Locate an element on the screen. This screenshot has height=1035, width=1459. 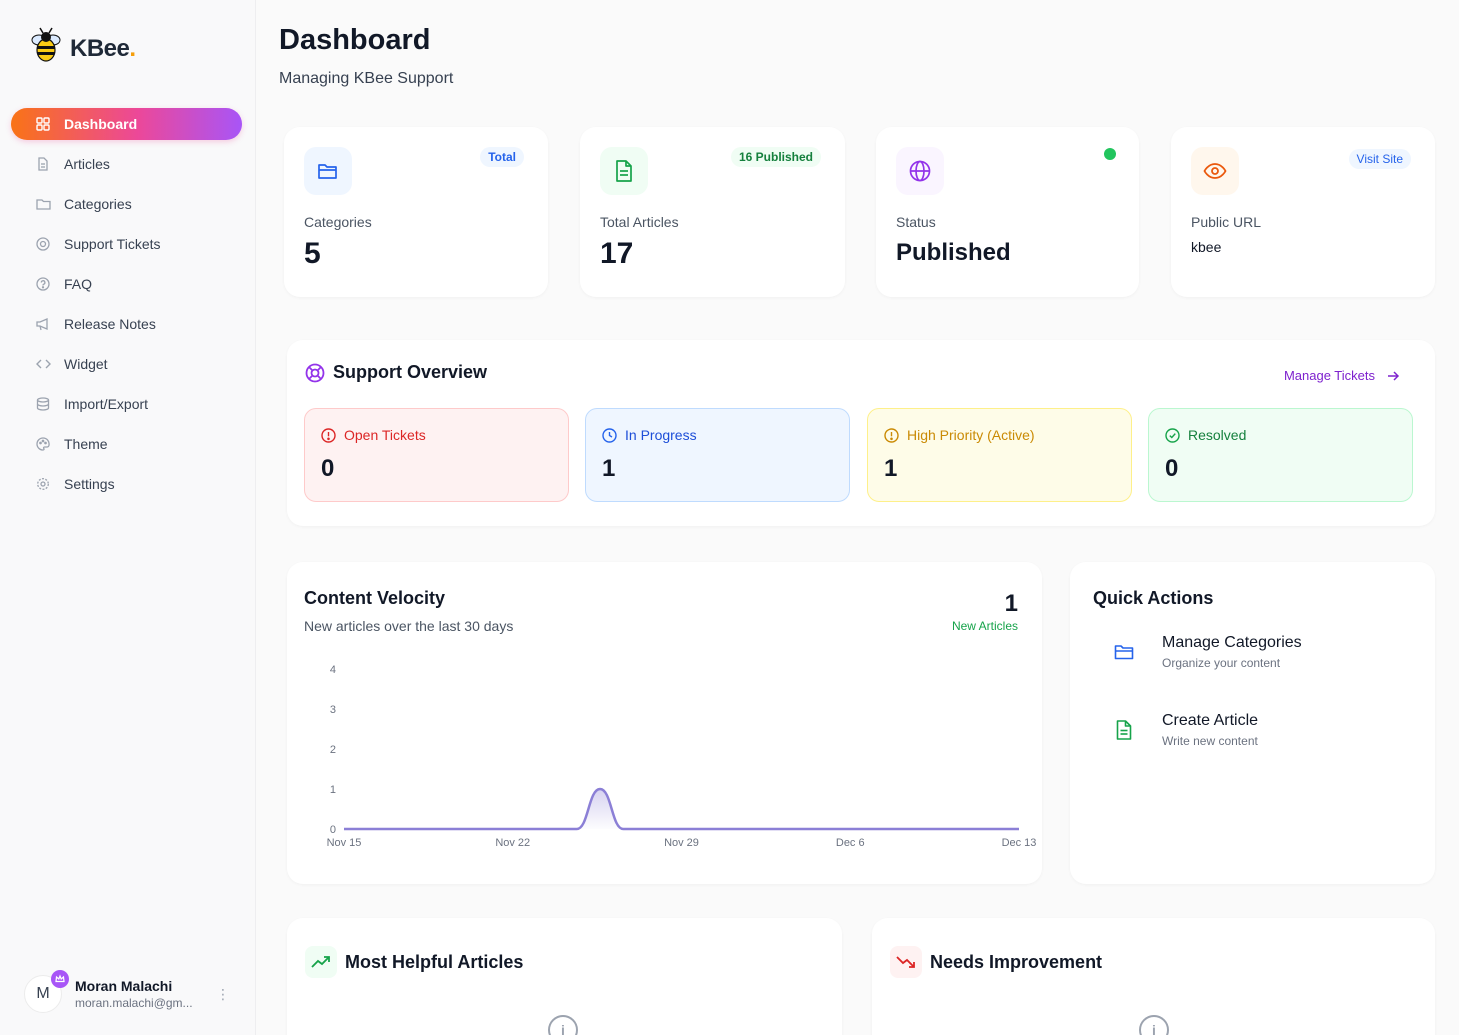
sidebar-item-label: Release Notes is located at coordinates (110, 324).